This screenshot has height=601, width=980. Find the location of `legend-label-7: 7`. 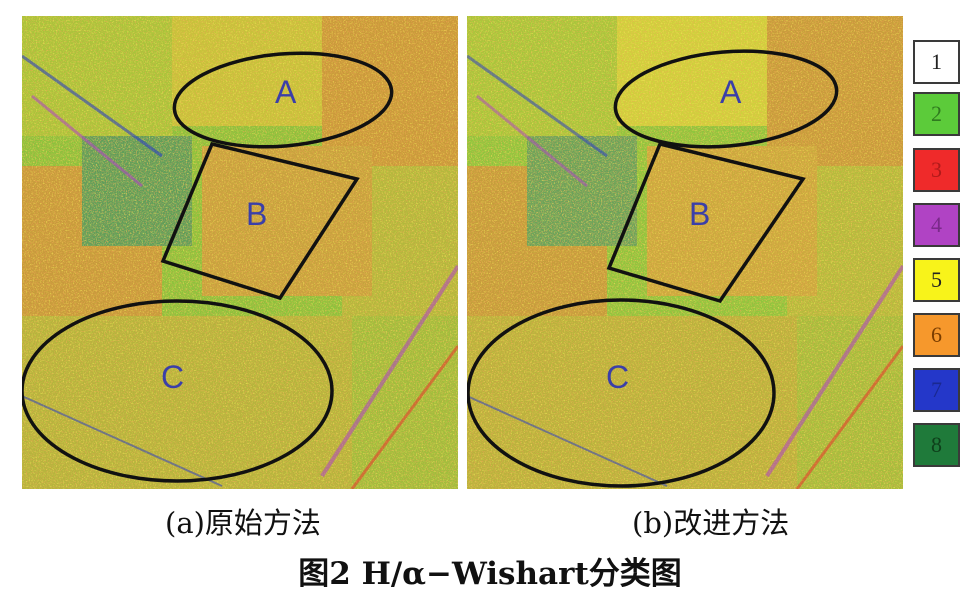

legend-label-7: 7 is located at coordinates (936, 389).